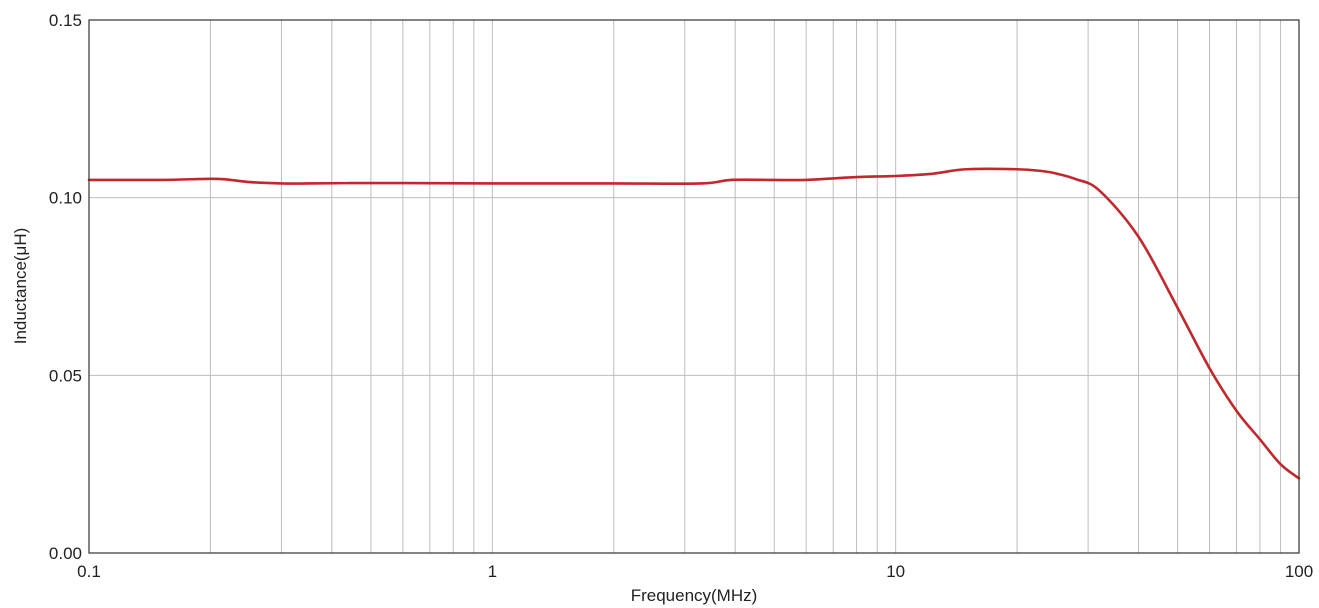 This screenshot has width=1319, height=608. What do you see at coordinates (694, 595) in the screenshot?
I see `x-axis-title: Frequency(MHz)` at bounding box center [694, 595].